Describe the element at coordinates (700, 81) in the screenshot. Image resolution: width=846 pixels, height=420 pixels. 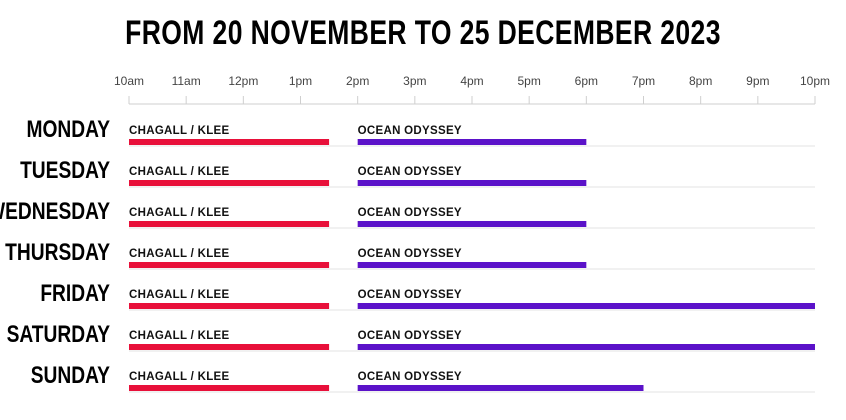
I see `x-tick-label: 8pm` at that location.